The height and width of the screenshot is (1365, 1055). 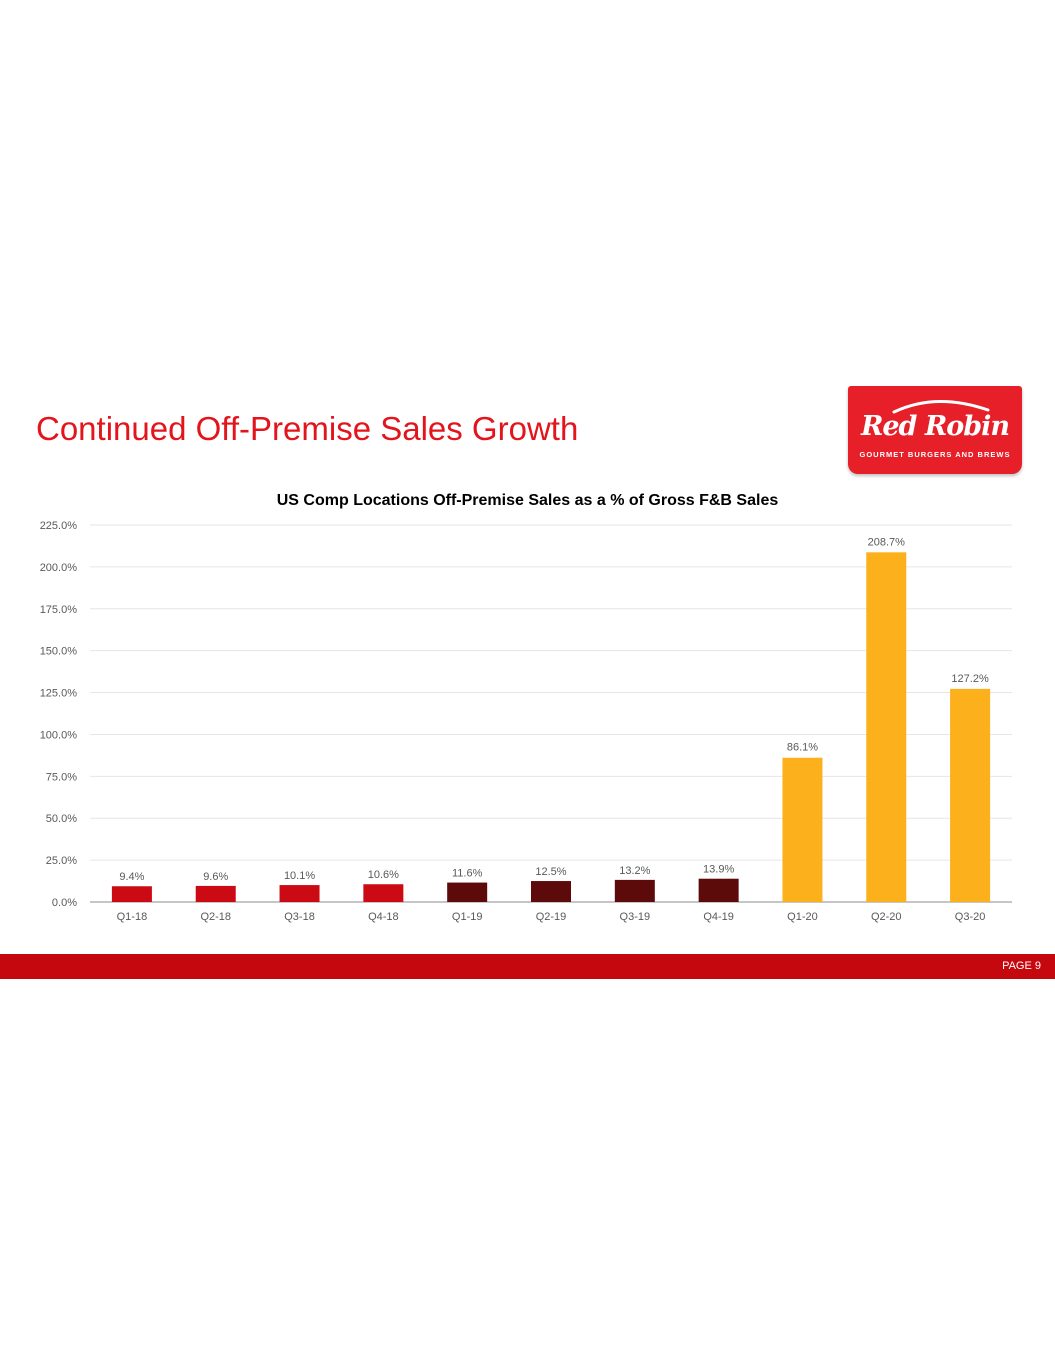 I want to click on data-label: 11.6%, so click(x=467, y=874).